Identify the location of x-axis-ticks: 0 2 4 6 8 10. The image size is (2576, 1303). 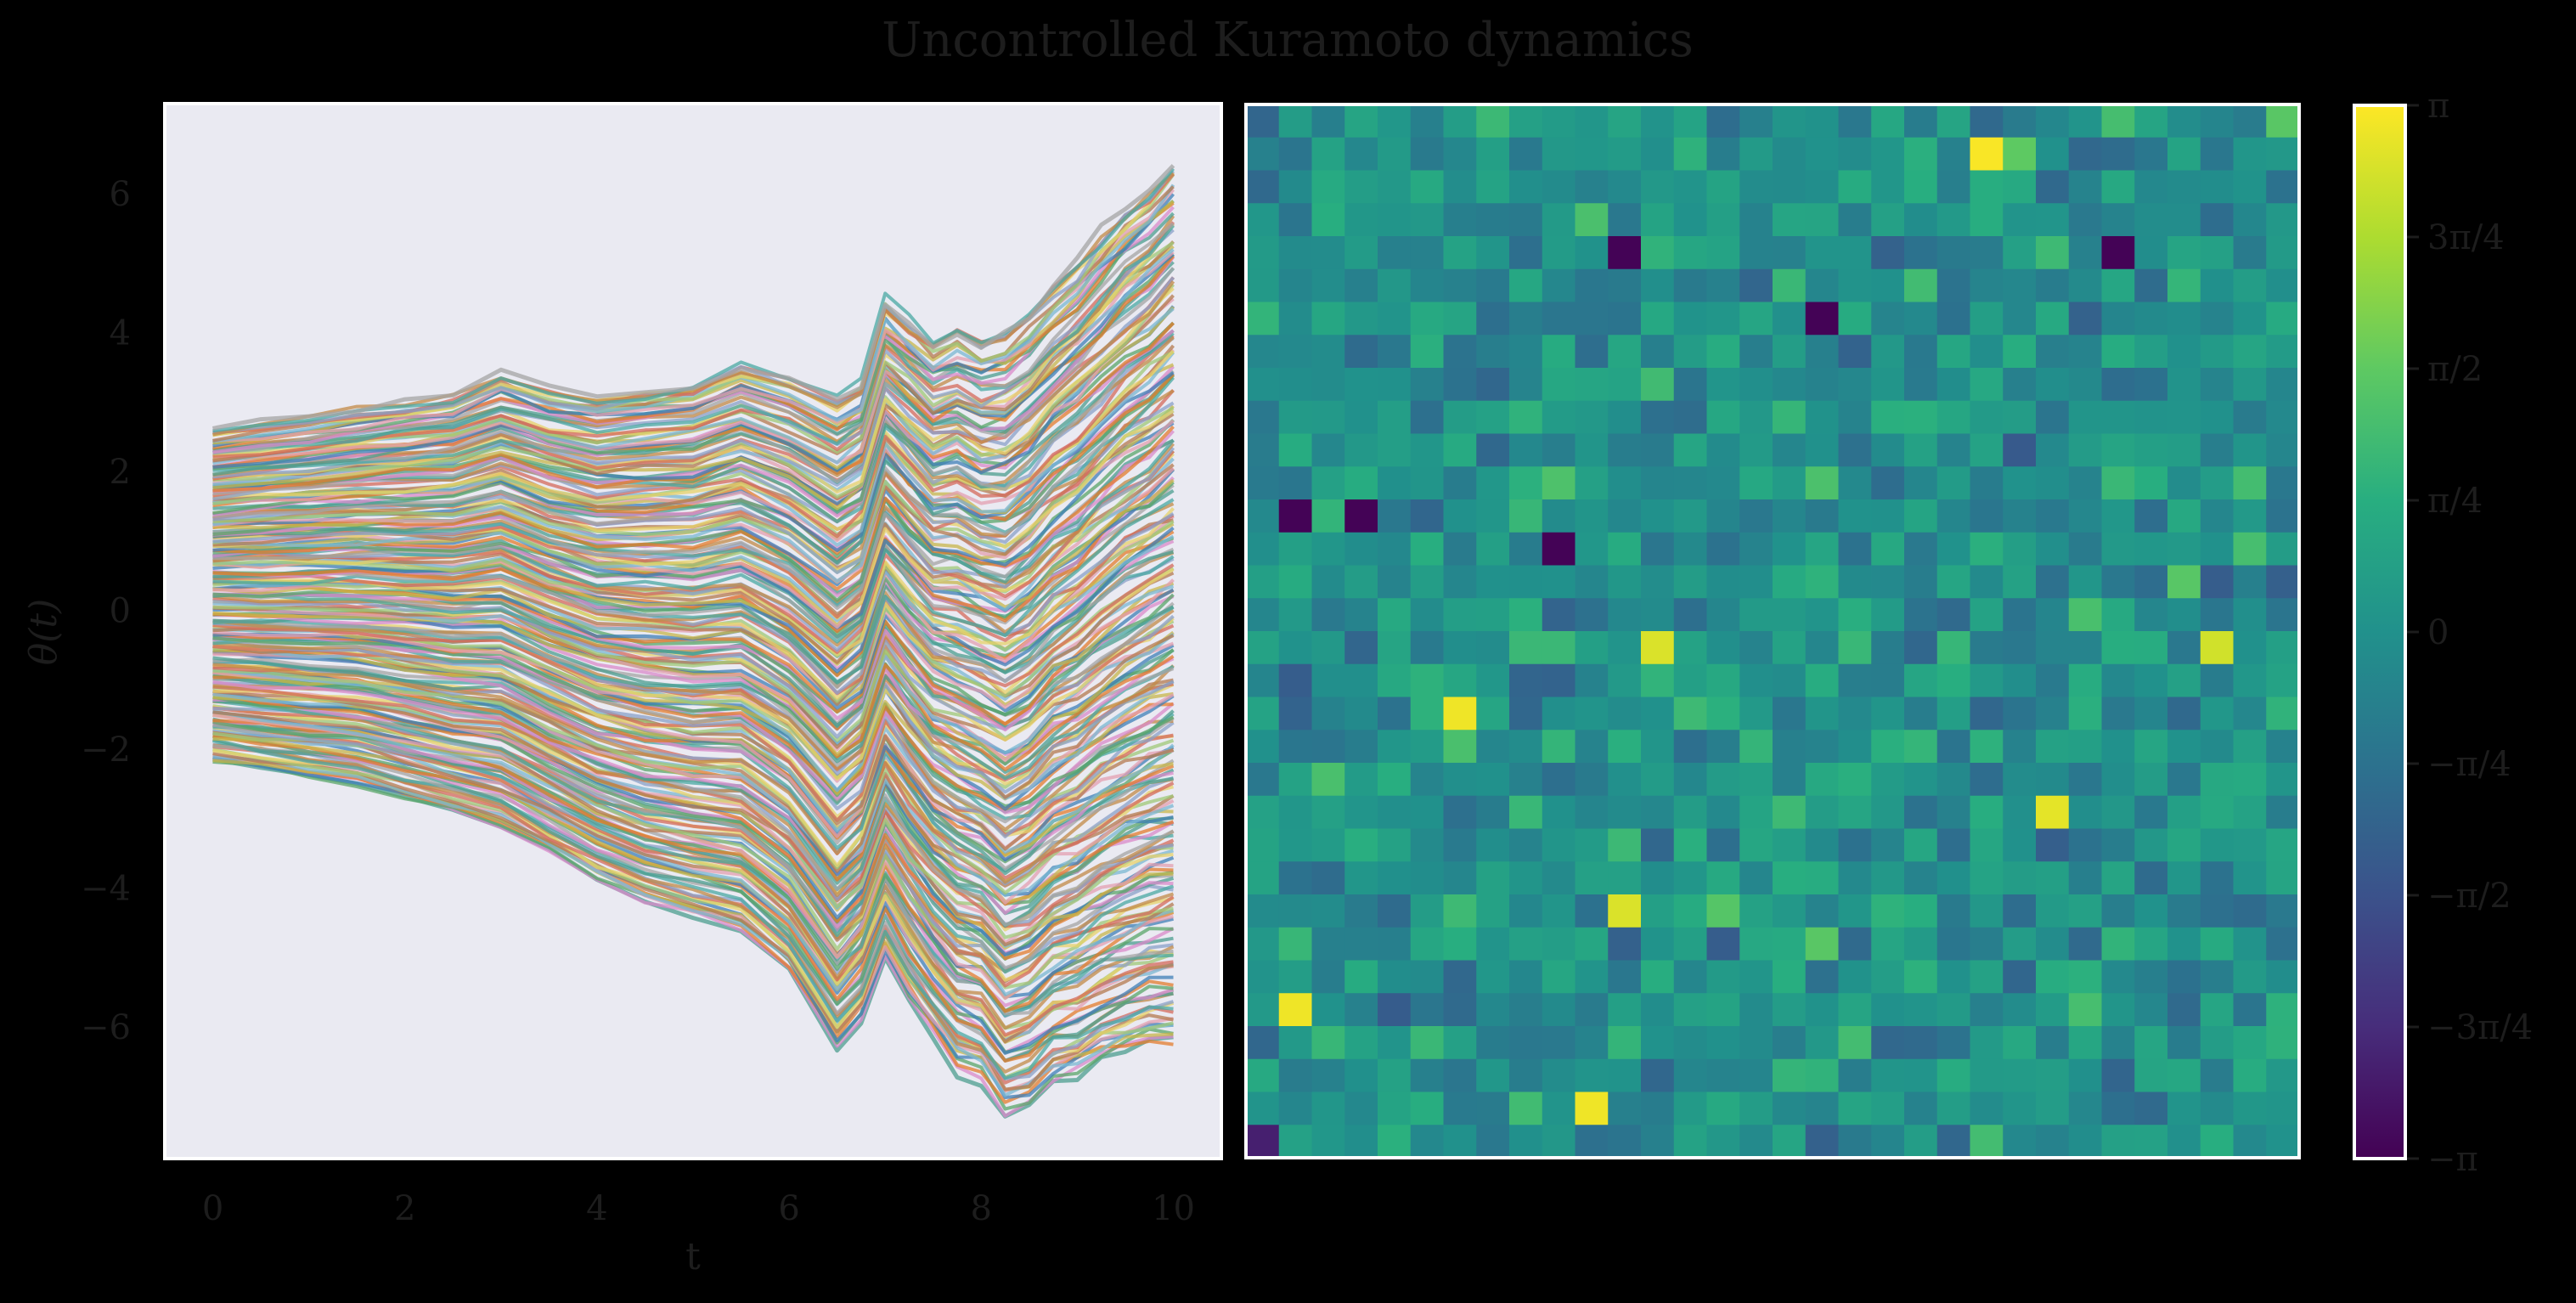
(698, 1208).